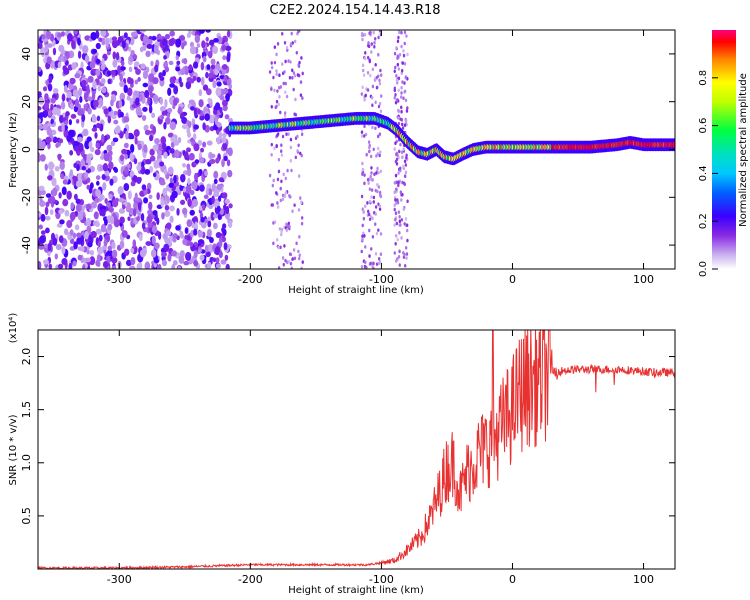  I want to click on snr-ytick-label: 2.0, so click(26, 357).